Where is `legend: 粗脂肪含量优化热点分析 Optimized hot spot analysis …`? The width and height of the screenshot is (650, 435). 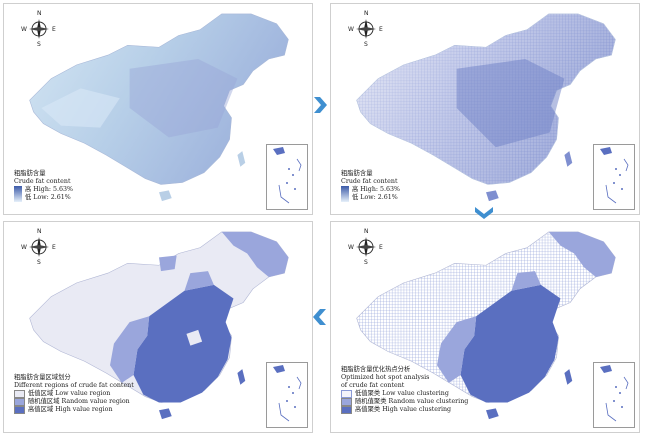 legend: 粗脂肪含量优化热点分析 Optimized hot spot analysis … is located at coordinates (404, 390).